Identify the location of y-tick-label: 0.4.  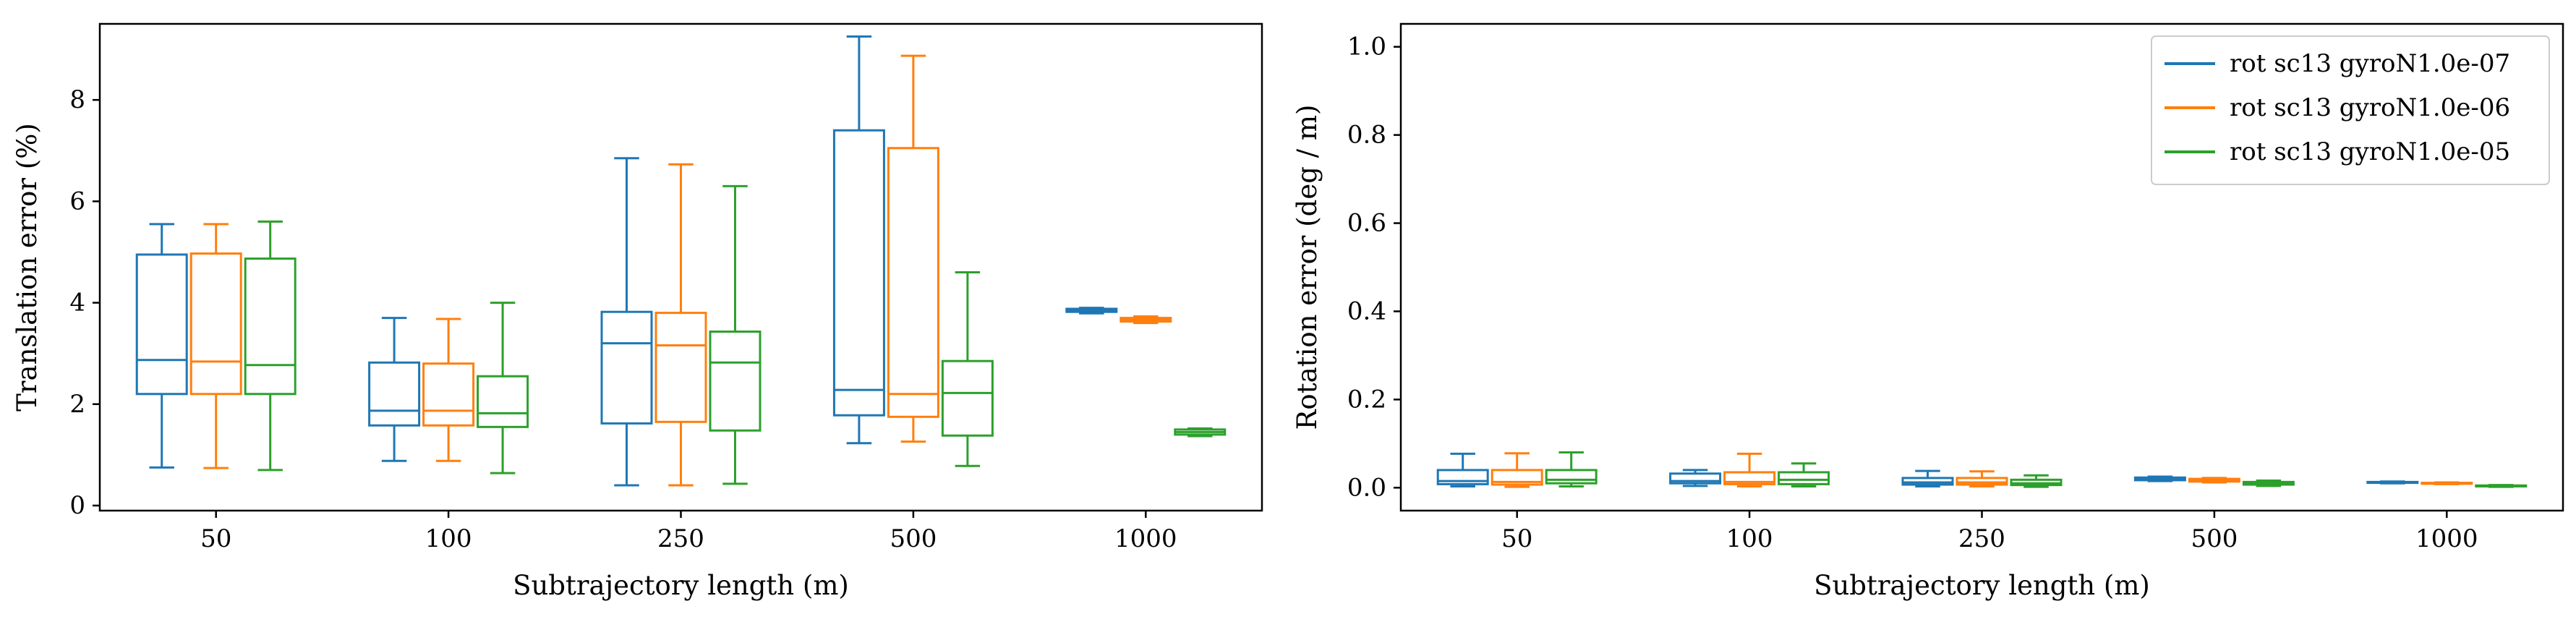
(1367, 311).